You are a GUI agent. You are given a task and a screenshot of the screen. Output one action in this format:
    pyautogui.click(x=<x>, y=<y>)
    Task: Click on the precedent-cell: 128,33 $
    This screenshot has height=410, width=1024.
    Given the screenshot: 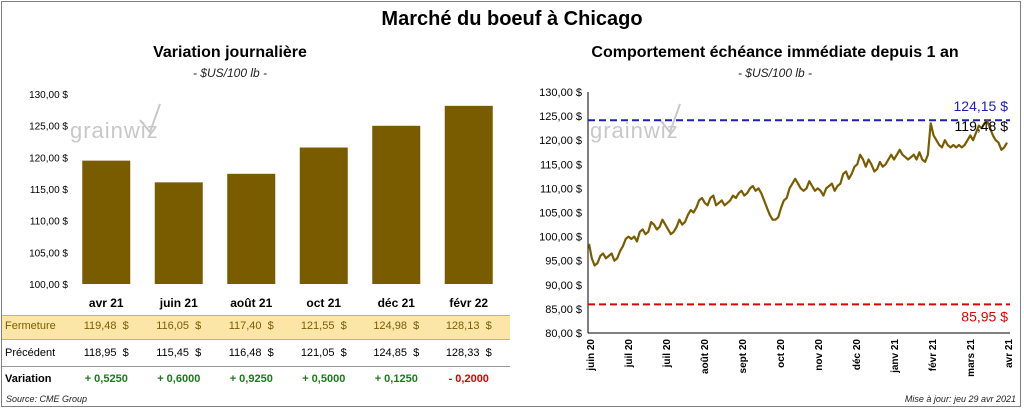 What is the action you would take?
    pyautogui.click(x=468, y=353)
    